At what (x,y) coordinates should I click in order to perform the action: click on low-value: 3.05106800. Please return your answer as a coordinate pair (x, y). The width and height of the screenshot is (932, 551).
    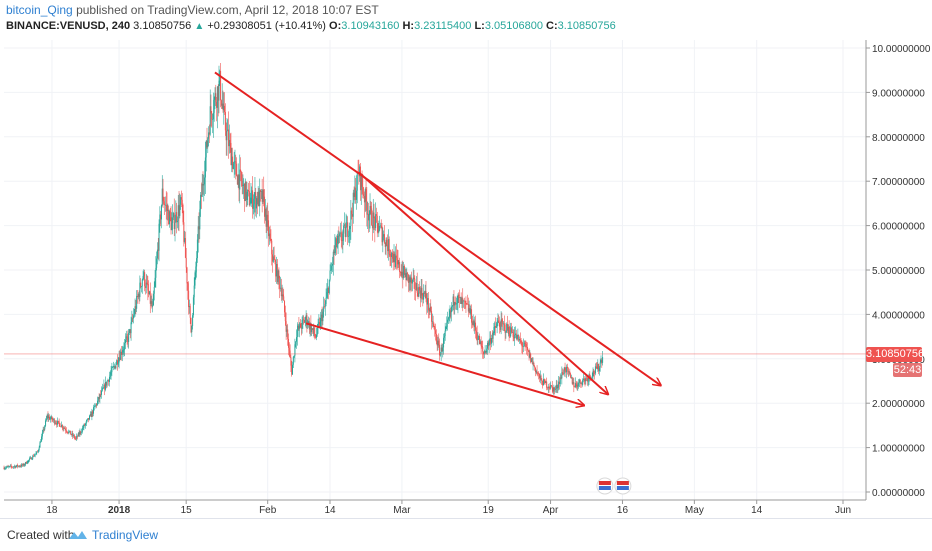
    Looking at the image, I should click on (513, 26).